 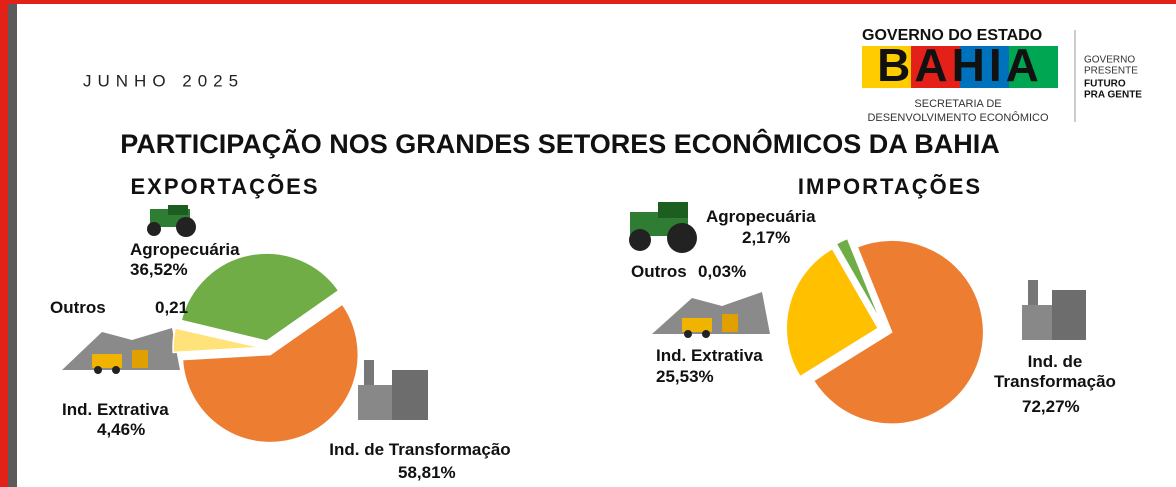 What do you see at coordinates (224, 186) in the screenshot?
I see `chart-title: EXPORTAÇÕES` at bounding box center [224, 186].